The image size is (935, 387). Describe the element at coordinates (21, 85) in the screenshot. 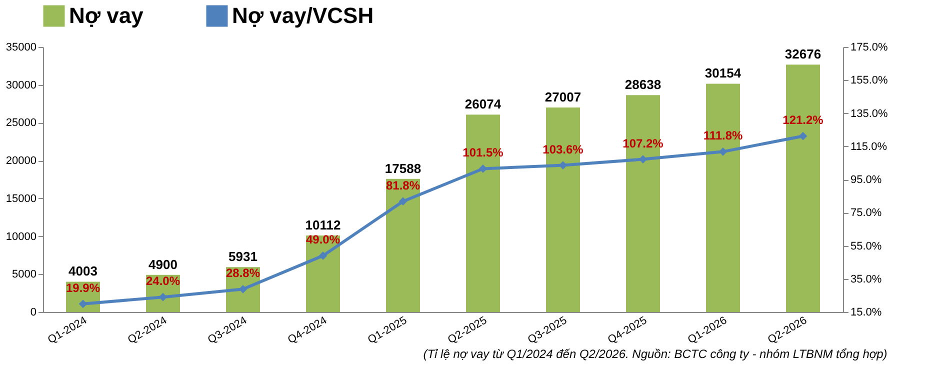

I see `y-tick-label: 30000` at that location.